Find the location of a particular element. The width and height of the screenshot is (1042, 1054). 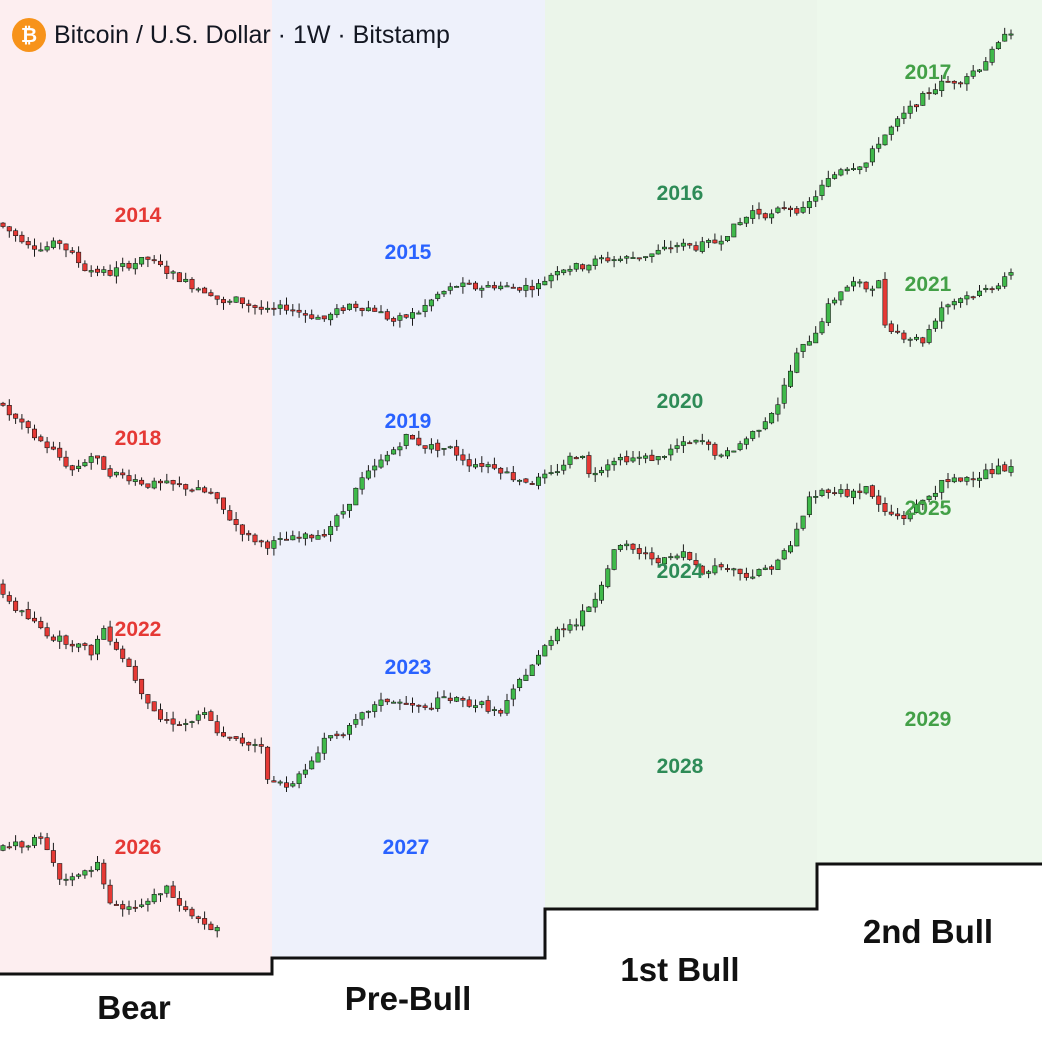

chart-title: Bitcoin / U.S. Dollar · 1W · Bitstamp is located at coordinates (252, 34).